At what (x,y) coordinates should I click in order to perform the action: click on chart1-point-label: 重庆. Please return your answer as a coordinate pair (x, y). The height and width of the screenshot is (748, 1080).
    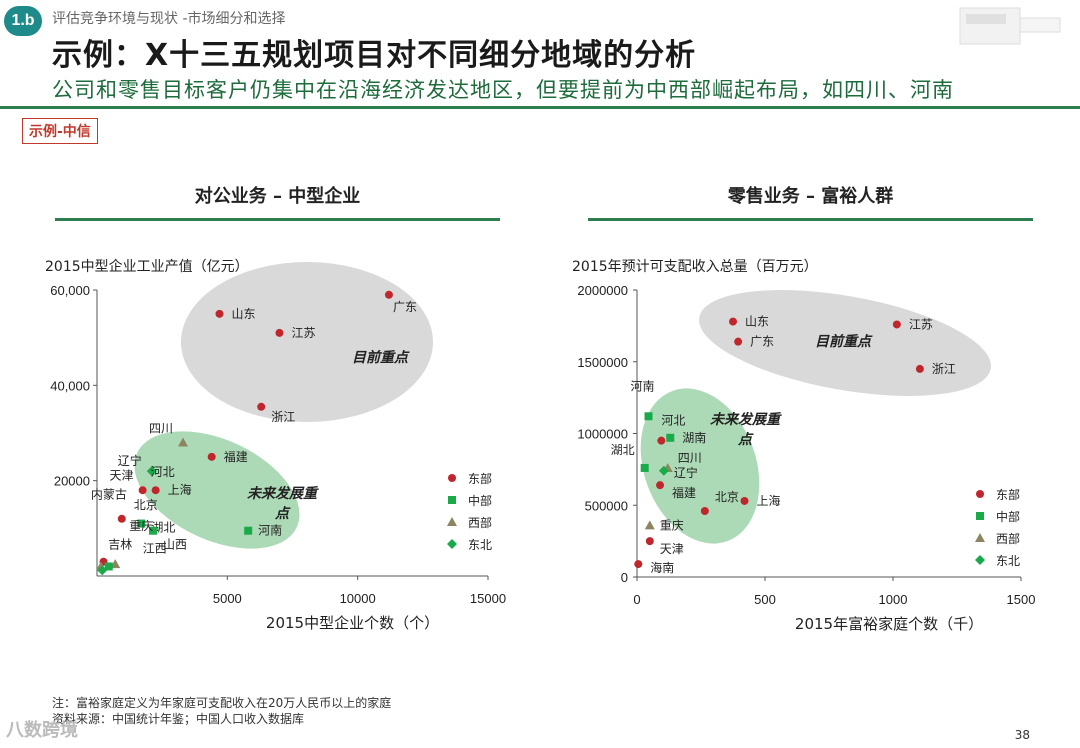
    Looking at the image, I should click on (141, 526).